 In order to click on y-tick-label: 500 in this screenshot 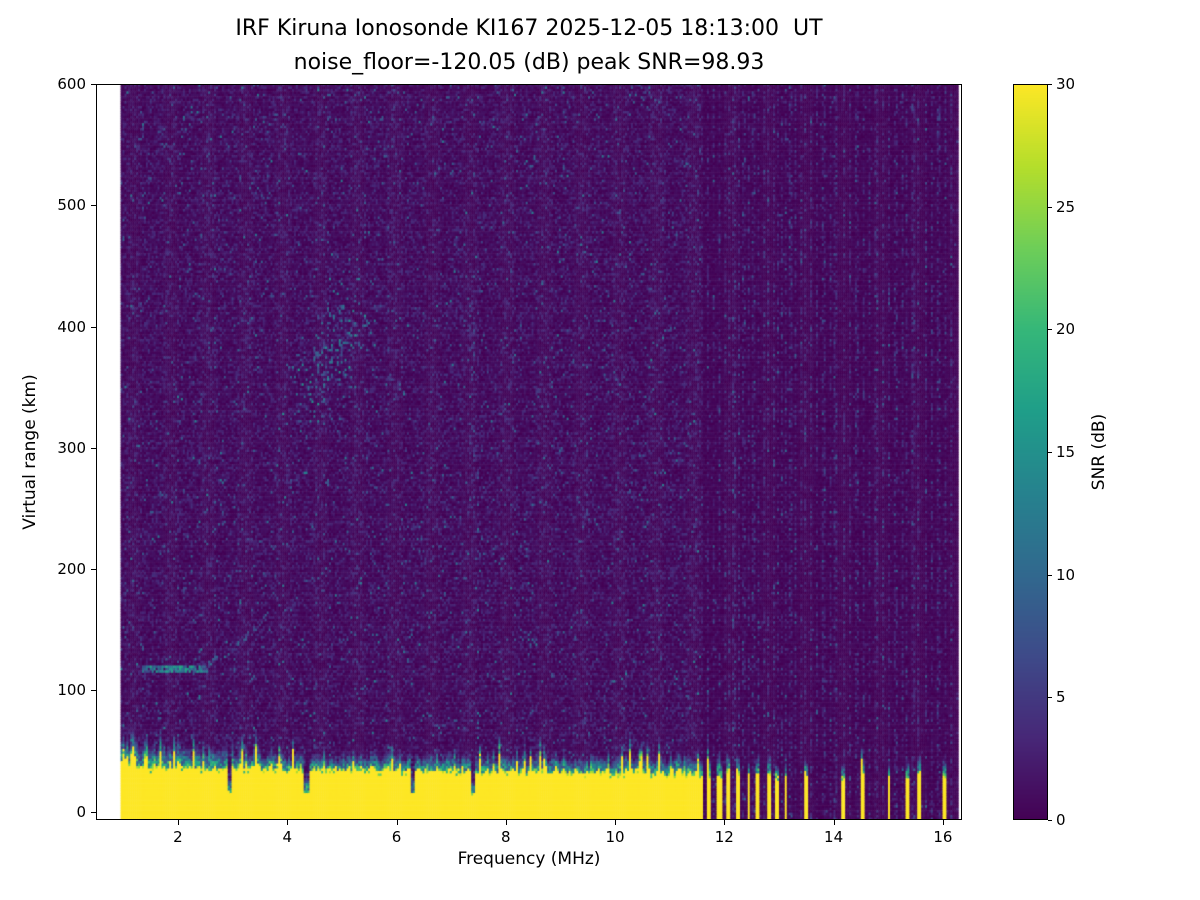, I will do `click(71, 205)`.